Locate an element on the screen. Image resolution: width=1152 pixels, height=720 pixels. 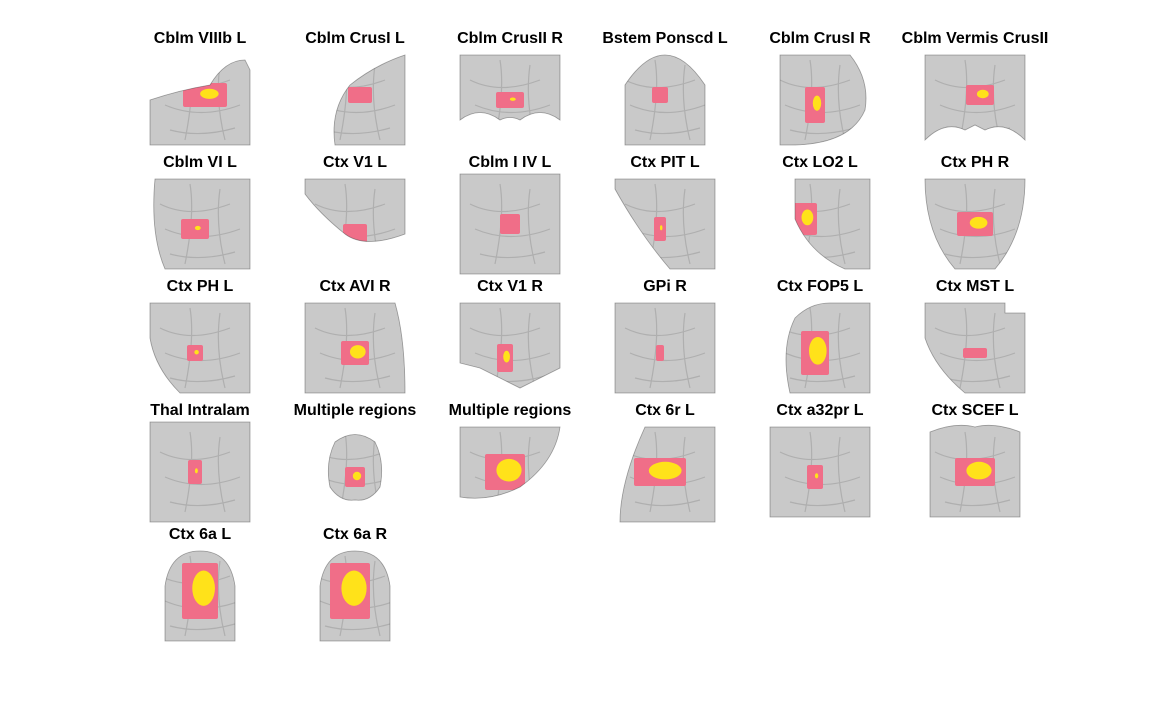
panel-title: Ctx PH R is located at coordinates (975, 162).